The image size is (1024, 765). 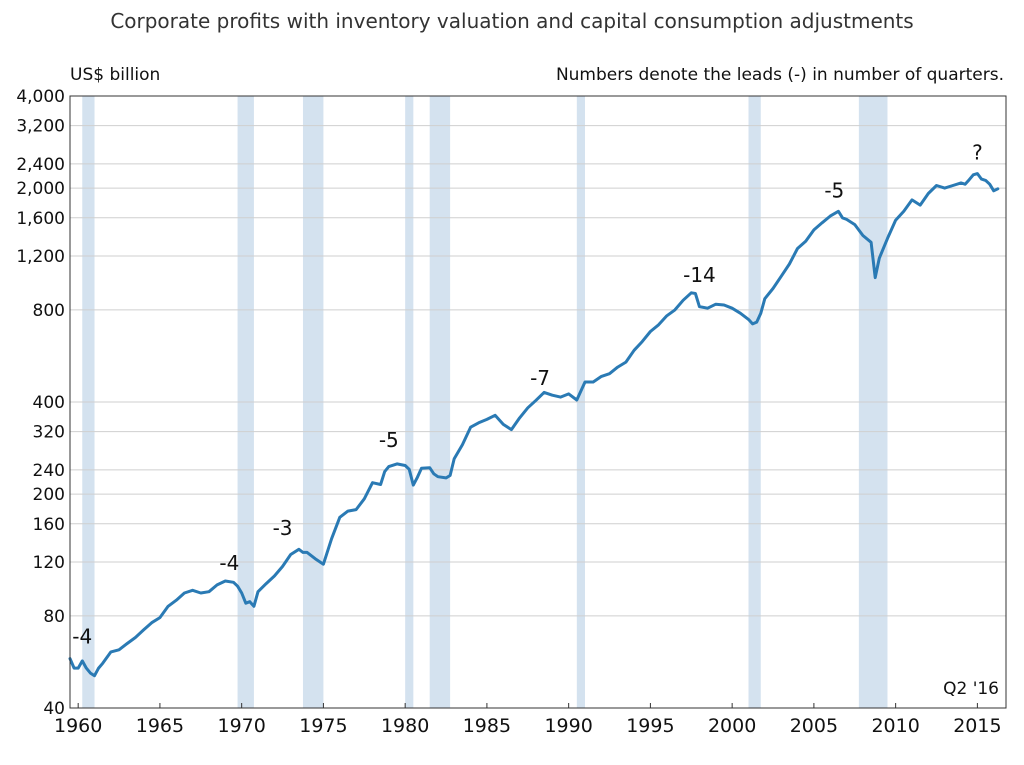 What do you see at coordinates (229, 563) in the screenshot?
I see `lead-annotation-1: -4` at bounding box center [229, 563].